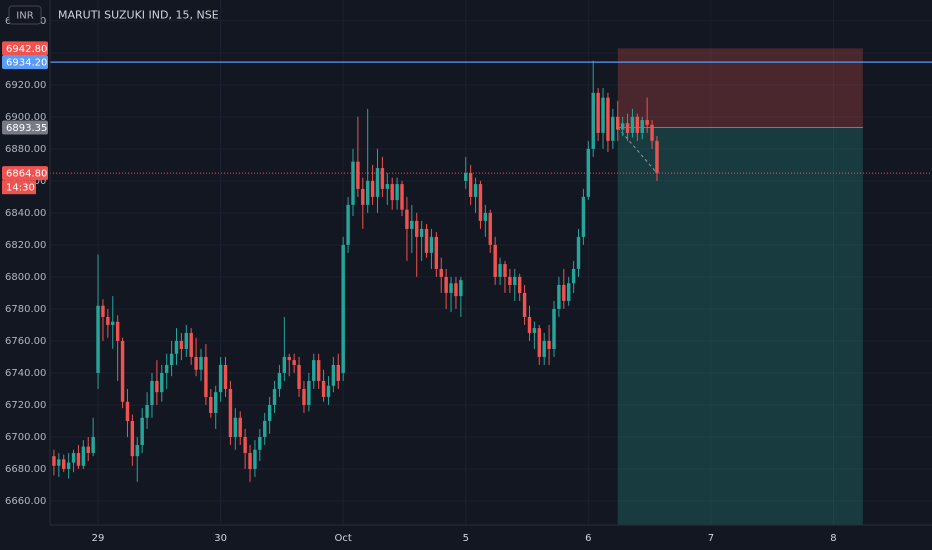  I want to click on currency: INR, so click(24, 16).